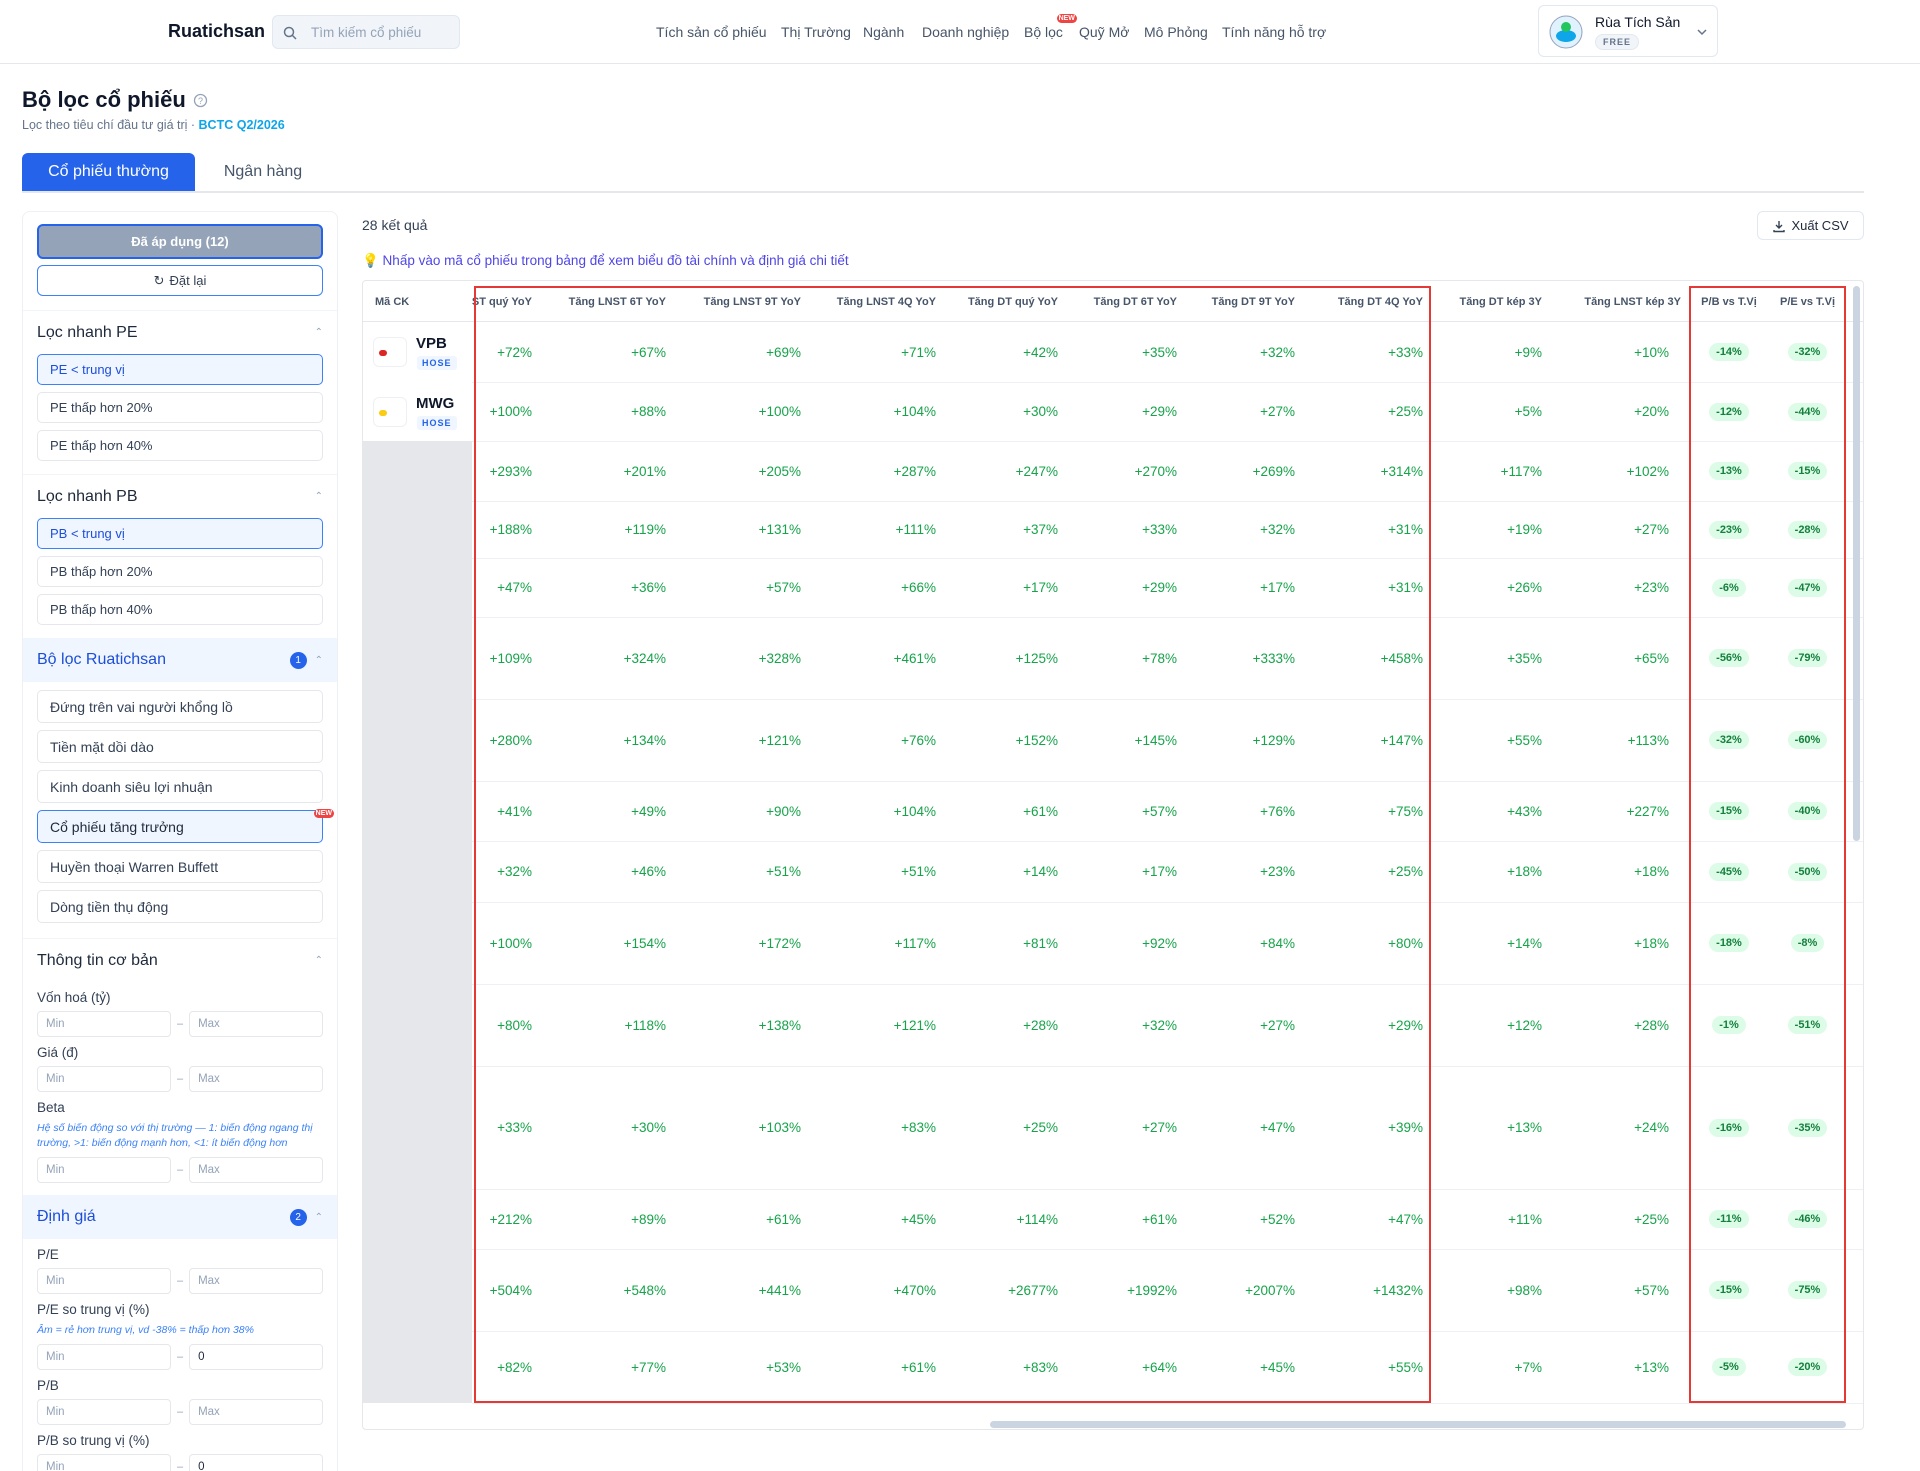  I want to click on preset-option: Cổ phiếu tăng trưởng NEW, so click(185, 826).